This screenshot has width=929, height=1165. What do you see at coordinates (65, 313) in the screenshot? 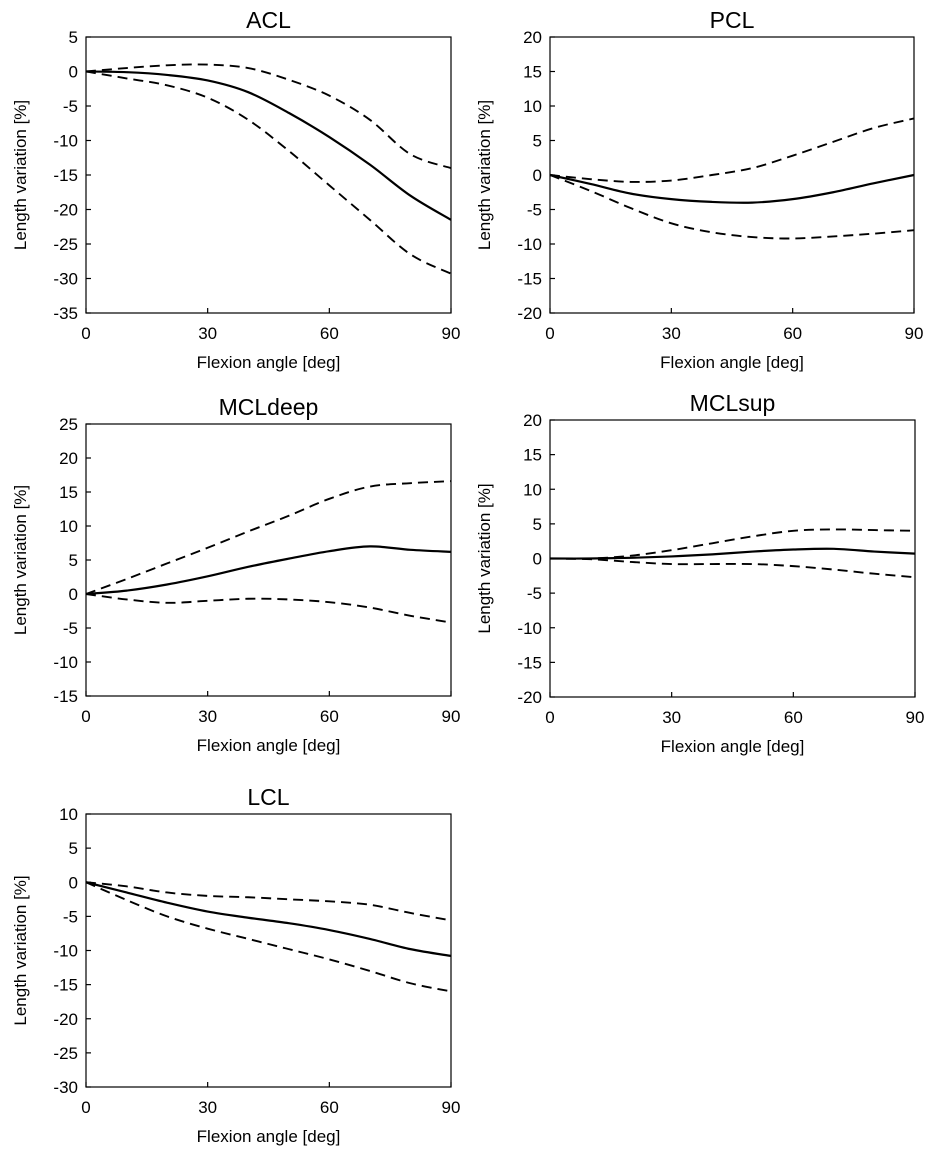
I see `y-tick-label: -35` at bounding box center [65, 313].